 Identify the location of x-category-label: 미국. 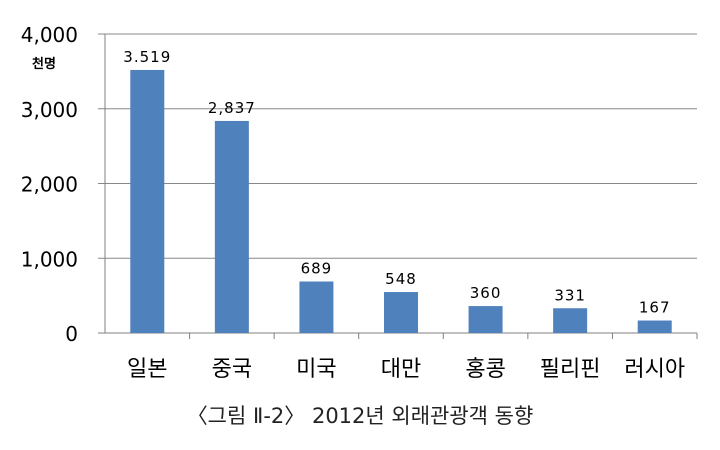
(316, 369).